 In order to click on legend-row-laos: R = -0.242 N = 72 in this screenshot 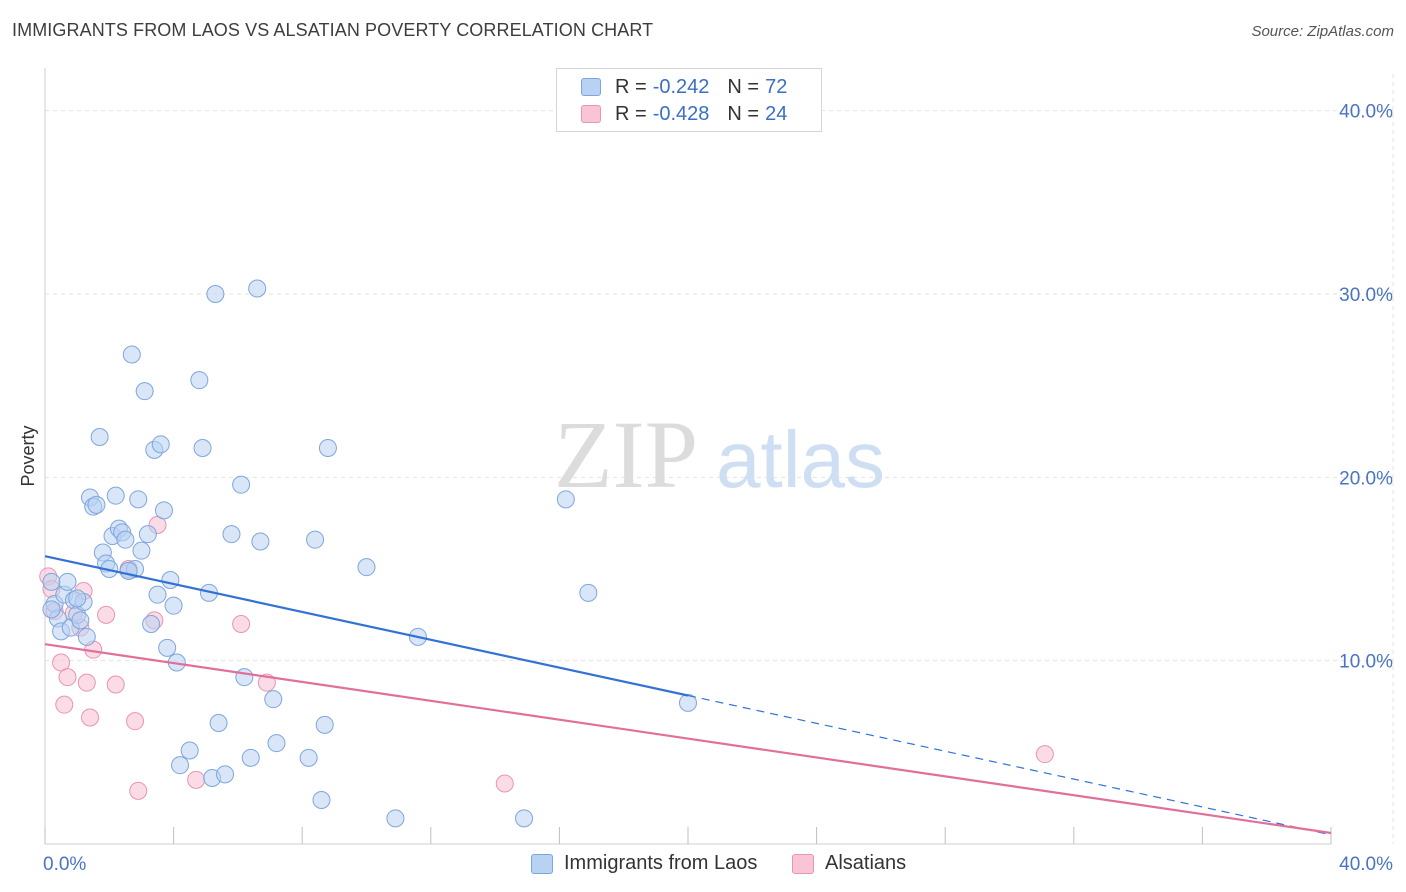, I will do `click(684, 87)`.